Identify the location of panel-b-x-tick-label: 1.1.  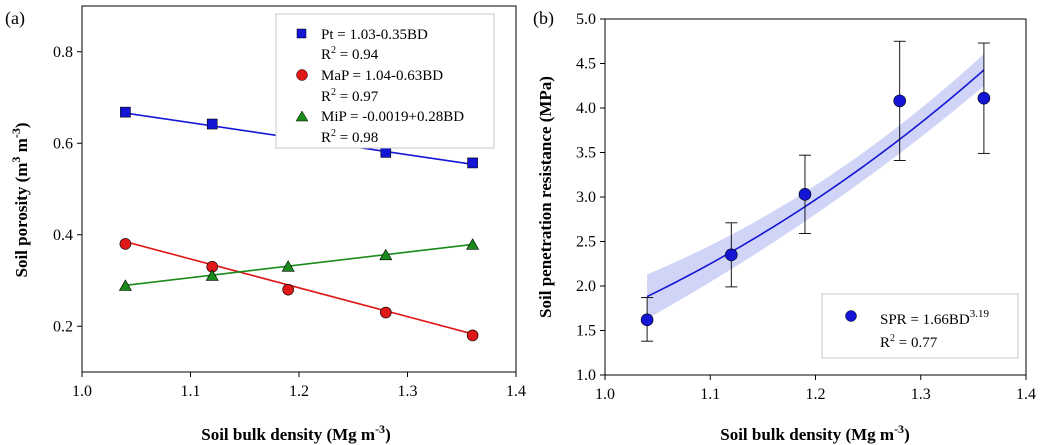
(710, 394).